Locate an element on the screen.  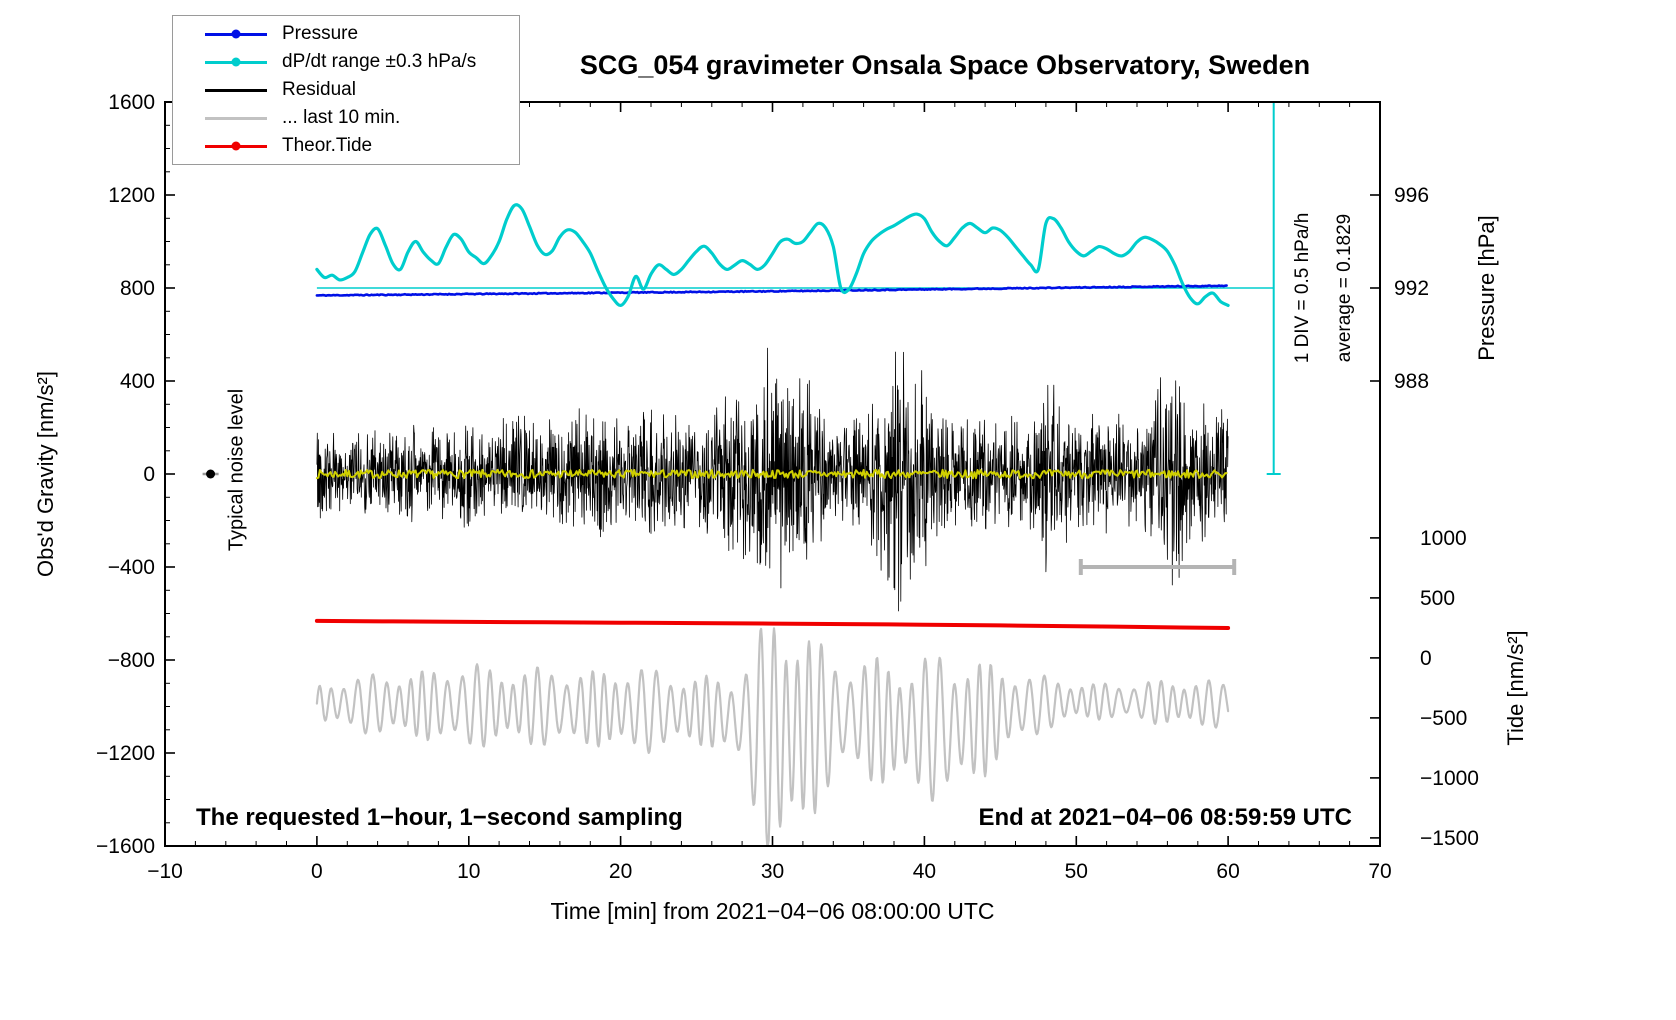
y-tick-label: 1600 is located at coordinates (131, 102).